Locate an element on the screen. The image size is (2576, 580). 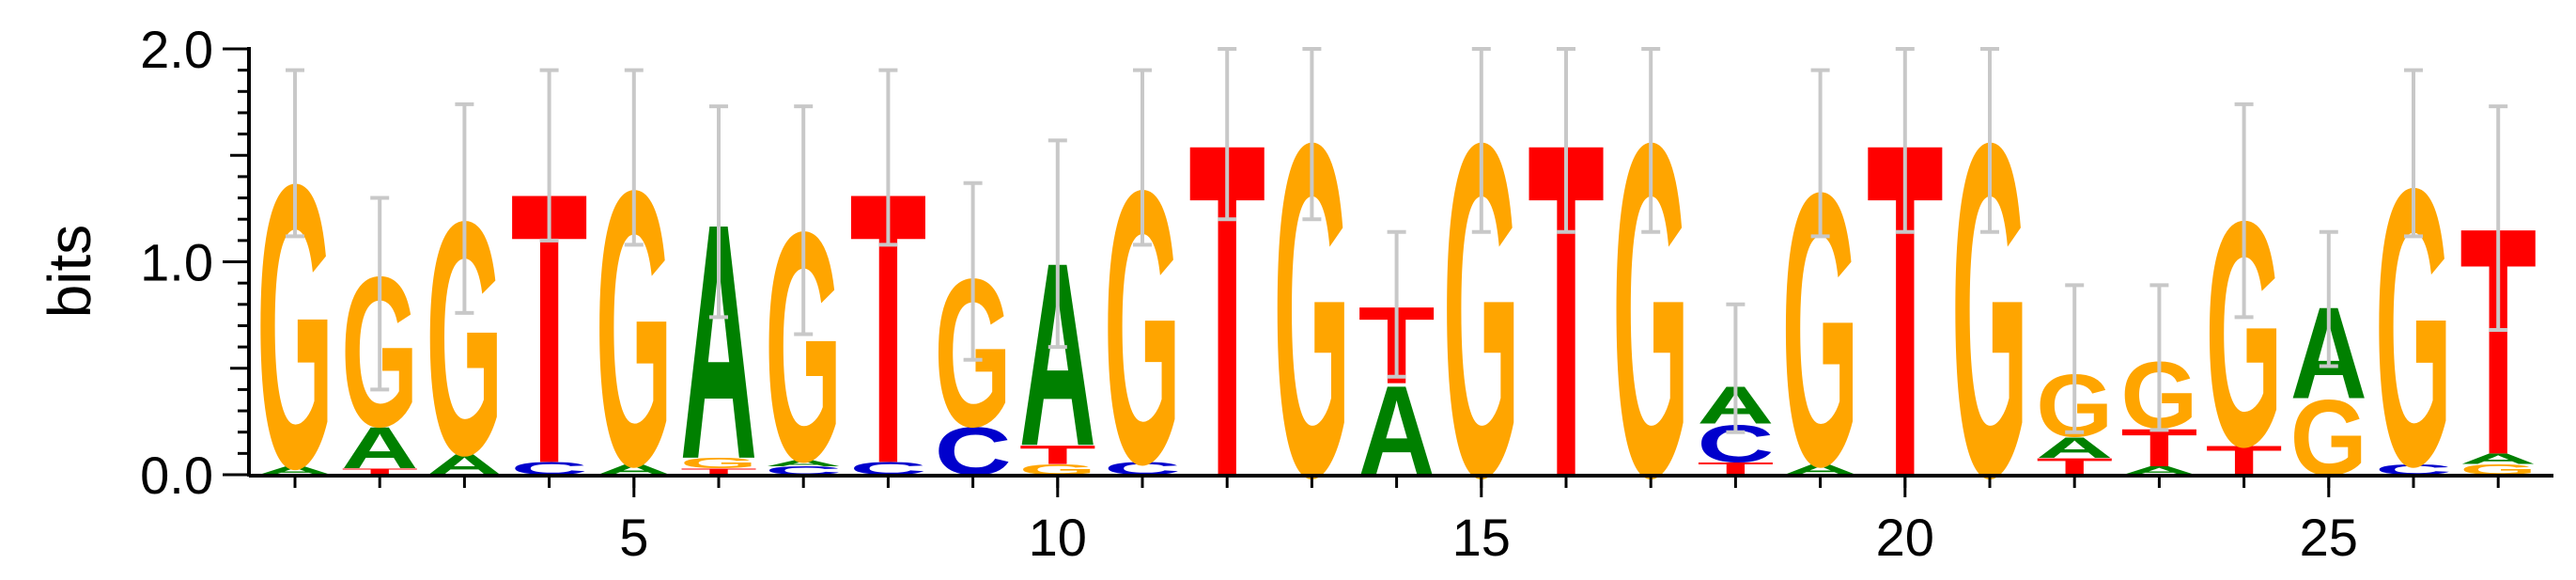
letter-T-pos-10: T is located at coordinates (1057, 455).